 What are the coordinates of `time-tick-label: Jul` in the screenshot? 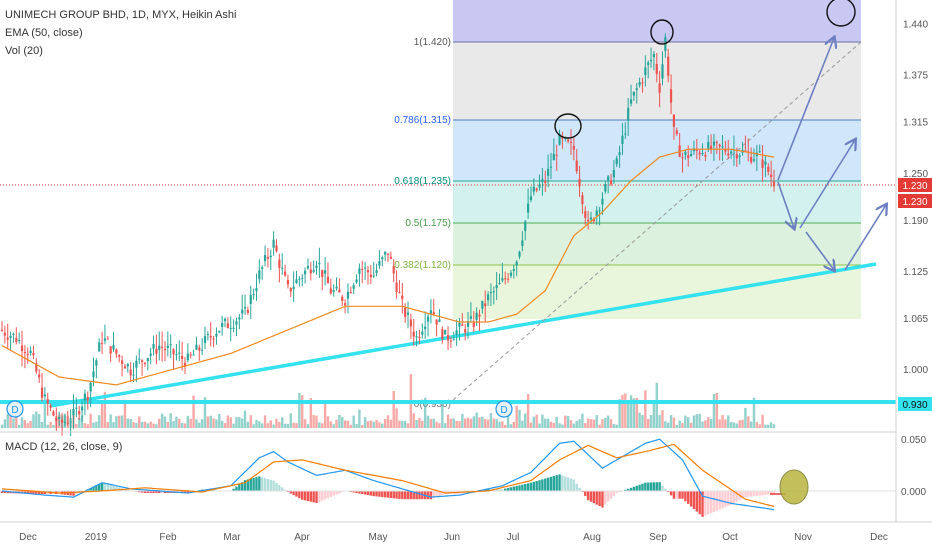 It's located at (513, 537).